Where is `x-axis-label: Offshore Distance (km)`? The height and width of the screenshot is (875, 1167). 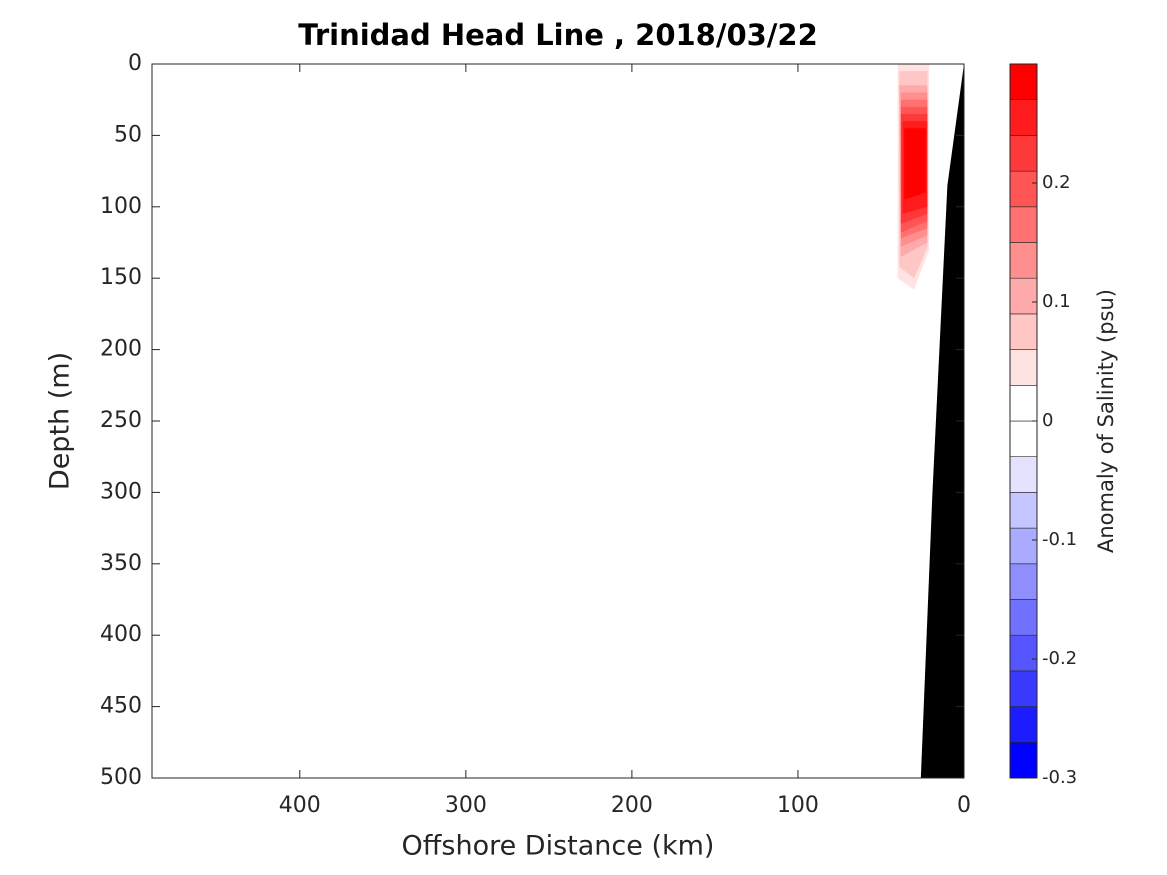
x-axis-label: Offshore Distance (km) is located at coordinates (558, 846).